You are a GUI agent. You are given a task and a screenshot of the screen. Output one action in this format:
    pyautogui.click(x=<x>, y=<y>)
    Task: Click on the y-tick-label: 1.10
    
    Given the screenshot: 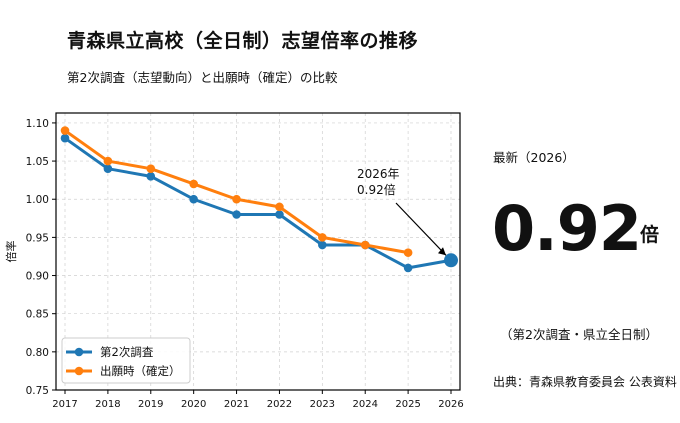 What is the action you would take?
    pyautogui.click(x=37, y=124)
    